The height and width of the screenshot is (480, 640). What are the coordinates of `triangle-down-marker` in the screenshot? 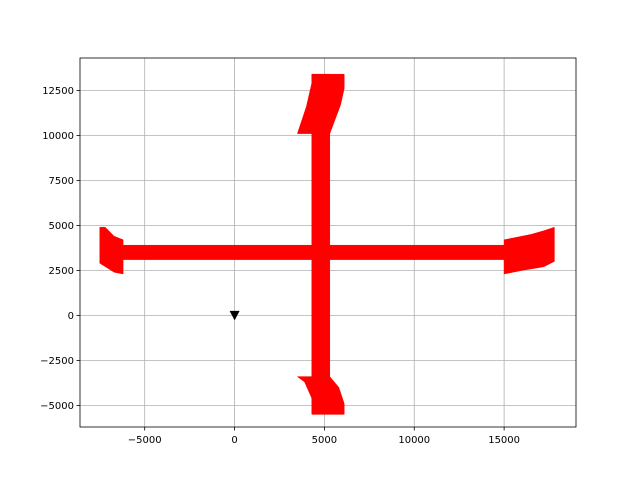 It's located at (234, 315).